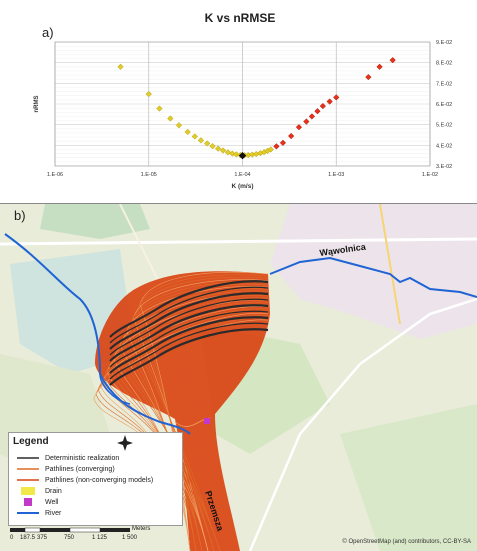 The height and width of the screenshot is (551, 477). I want to click on legend-title: Legend, so click(31, 441).